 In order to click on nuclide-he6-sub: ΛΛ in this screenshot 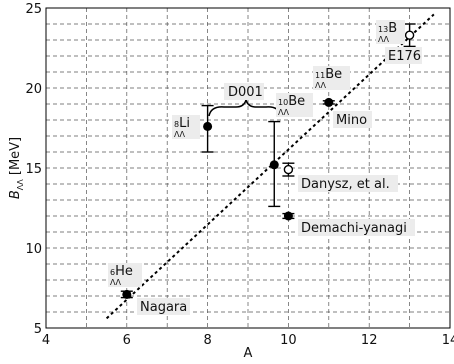, I will do `click(115, 282)`.